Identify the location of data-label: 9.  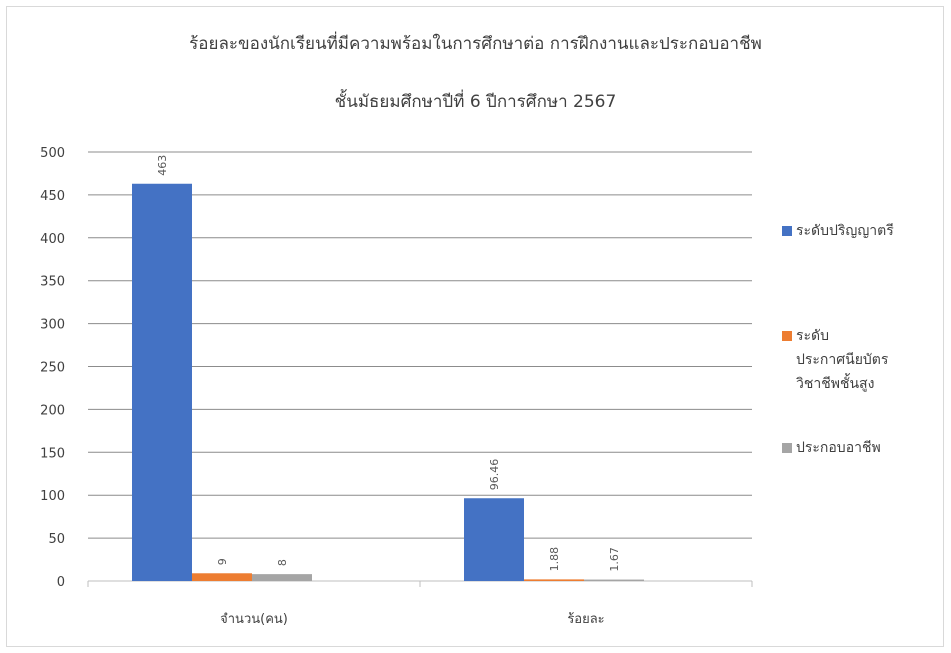
(222, 561).